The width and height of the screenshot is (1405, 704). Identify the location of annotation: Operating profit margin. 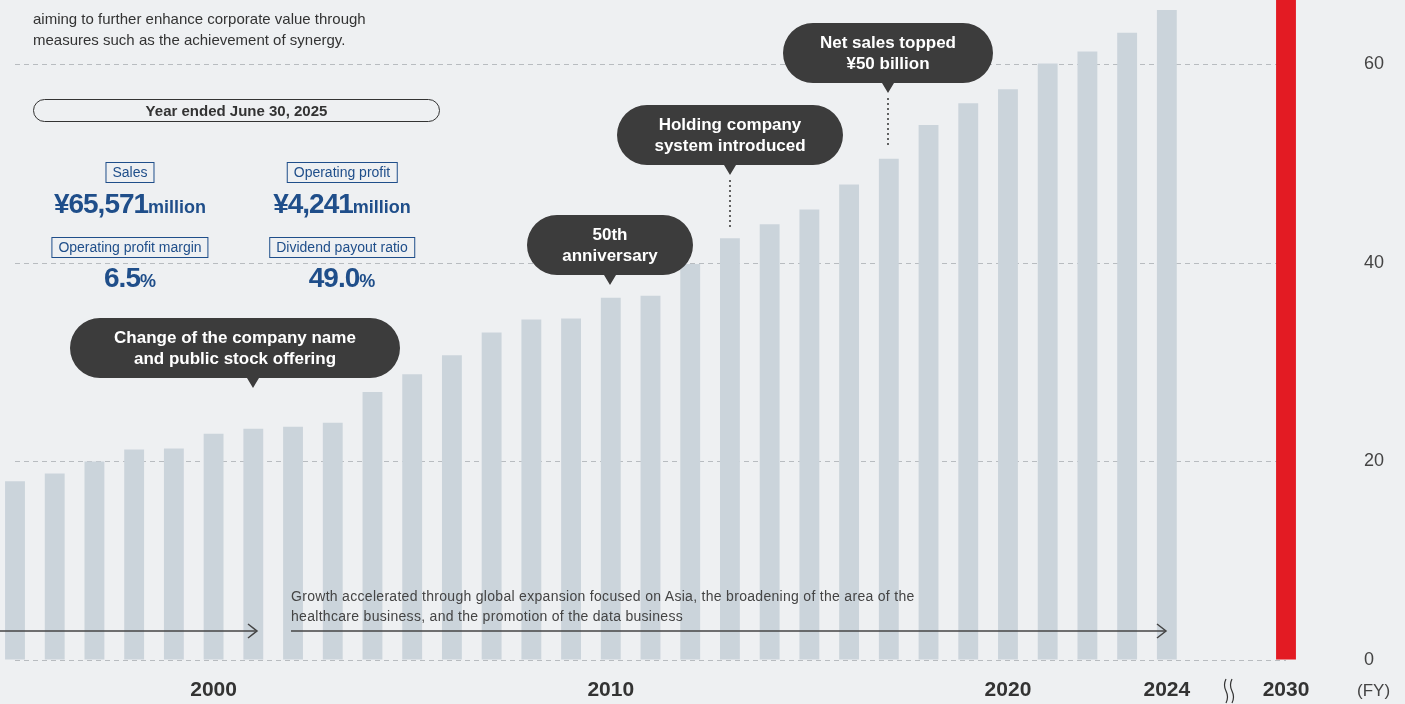
(130, 247).